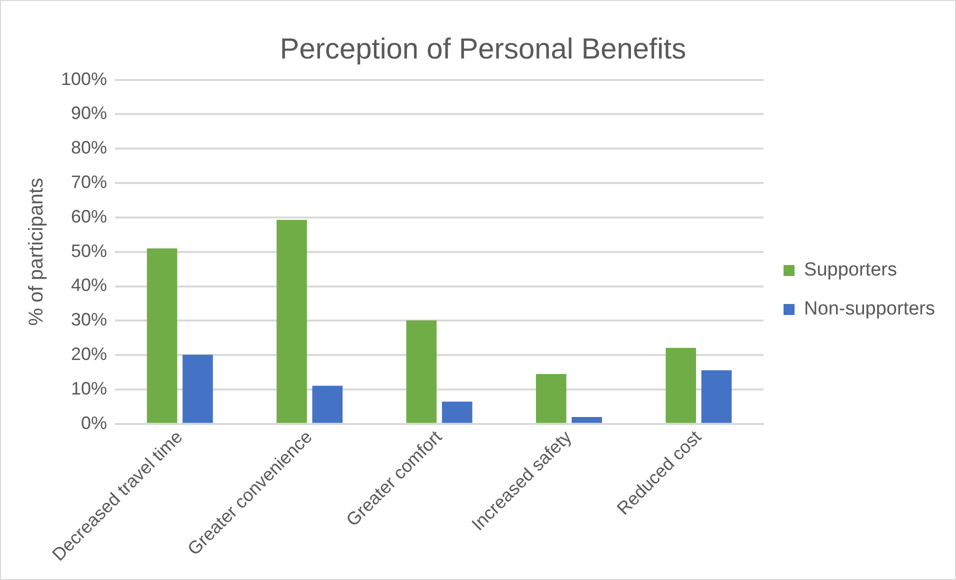 This screenshot has width=956, height=580. I want to click on y-tick-label: 80%, so click(89, 148).